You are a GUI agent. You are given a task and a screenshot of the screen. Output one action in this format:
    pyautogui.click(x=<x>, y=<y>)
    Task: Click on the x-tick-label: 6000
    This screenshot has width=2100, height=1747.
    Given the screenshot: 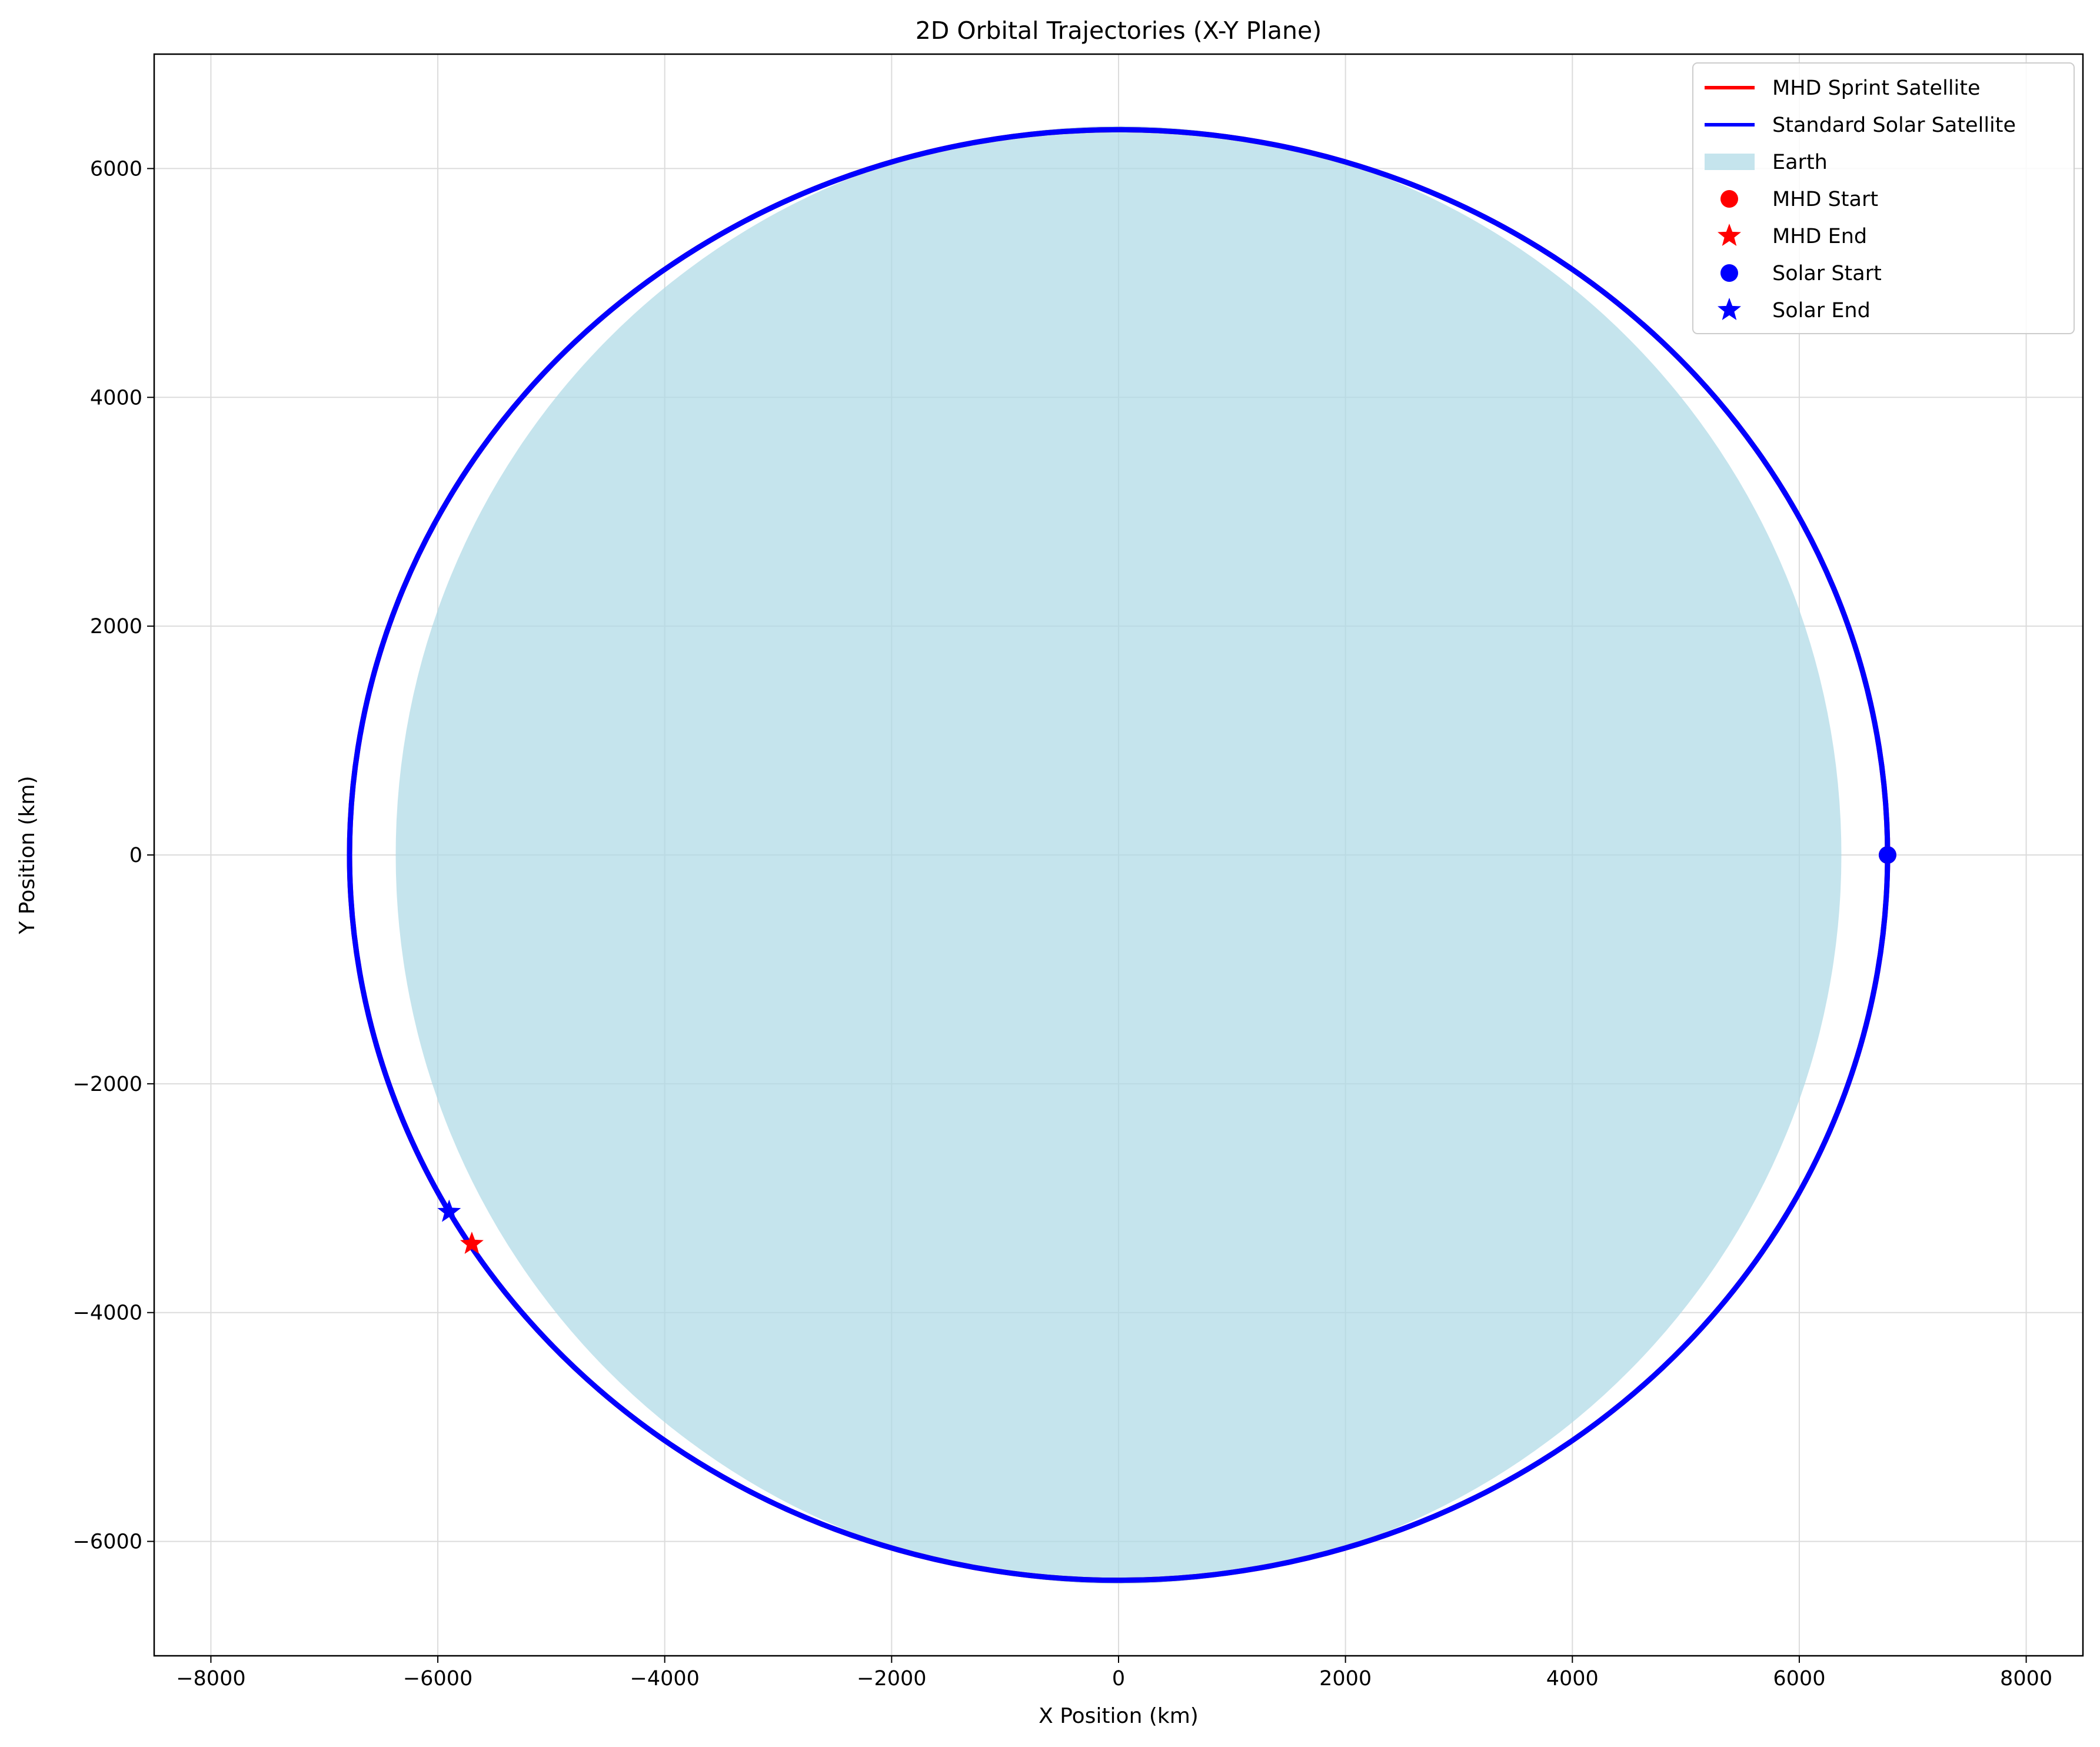 What is the action you would take?
    pyautogui.click(x=1799, y=1679)
    